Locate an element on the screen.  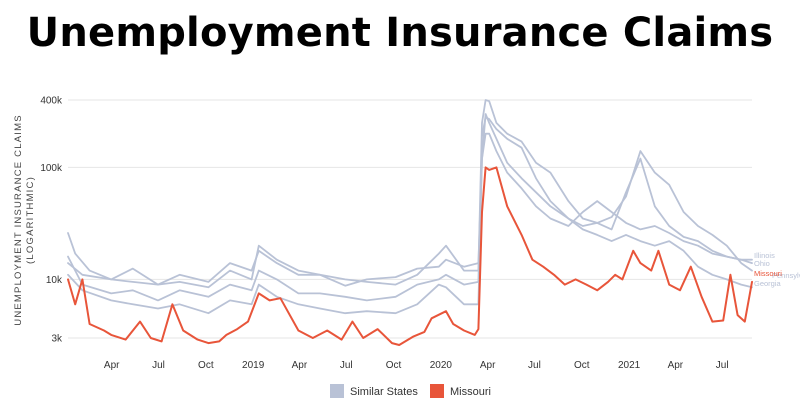
series-end-label-ohio: Ohio is located at coordinates (762, 263).